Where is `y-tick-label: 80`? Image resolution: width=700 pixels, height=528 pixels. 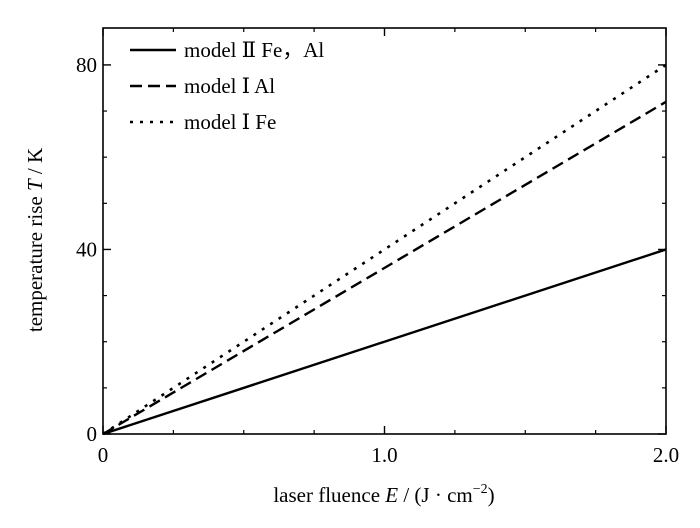 y-tick-label: 80 is located at coordinates (86, 65).